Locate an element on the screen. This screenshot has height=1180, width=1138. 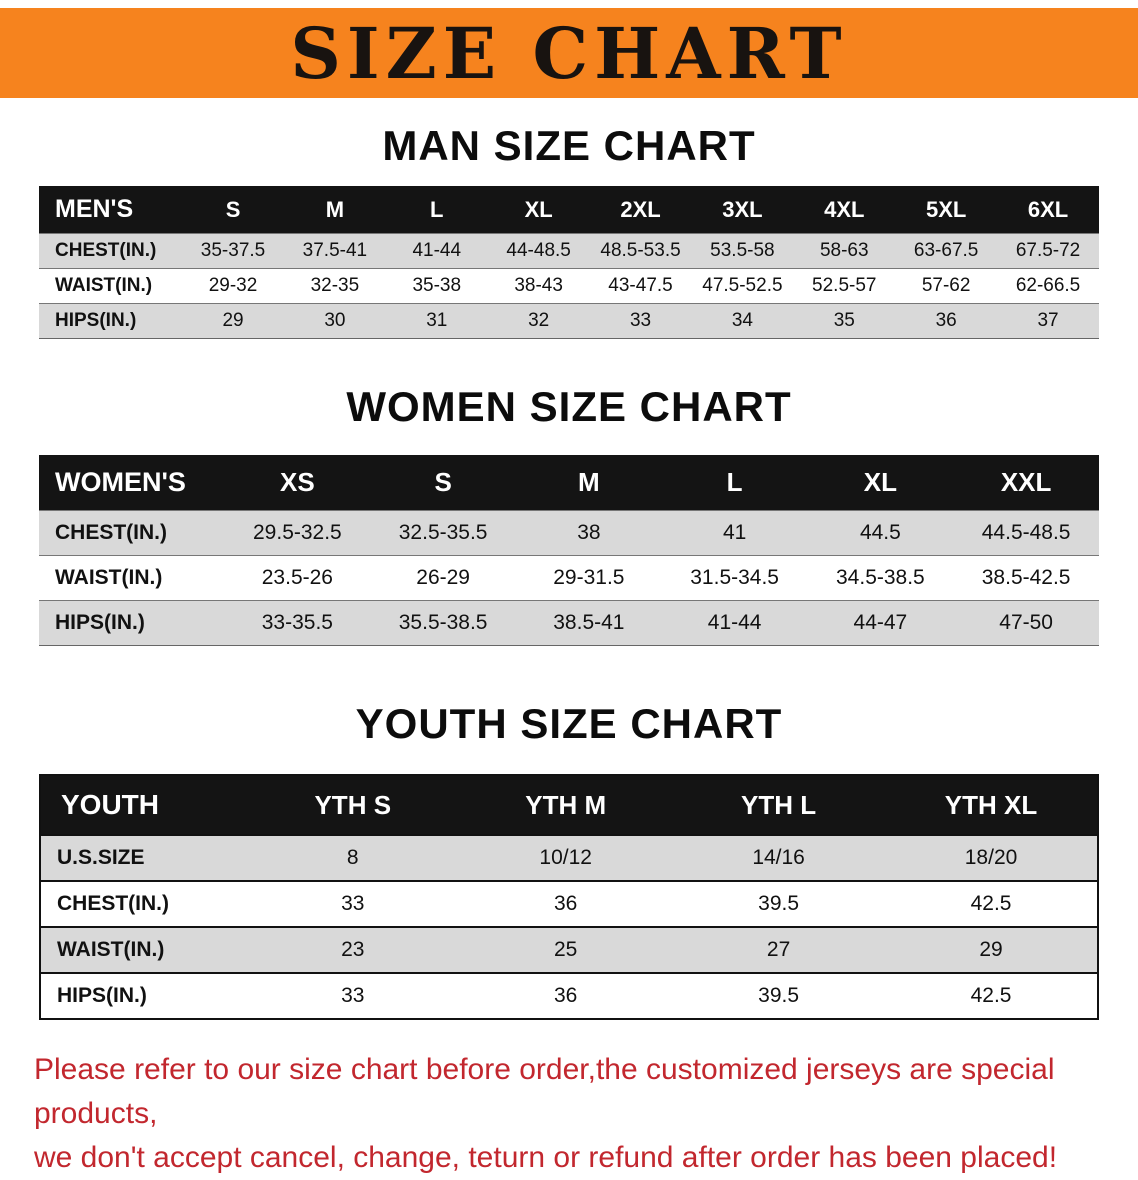
measurement-row: U.S.SIZE 8 10/12 14/16 18/20 is located at coordinates (569, 857).